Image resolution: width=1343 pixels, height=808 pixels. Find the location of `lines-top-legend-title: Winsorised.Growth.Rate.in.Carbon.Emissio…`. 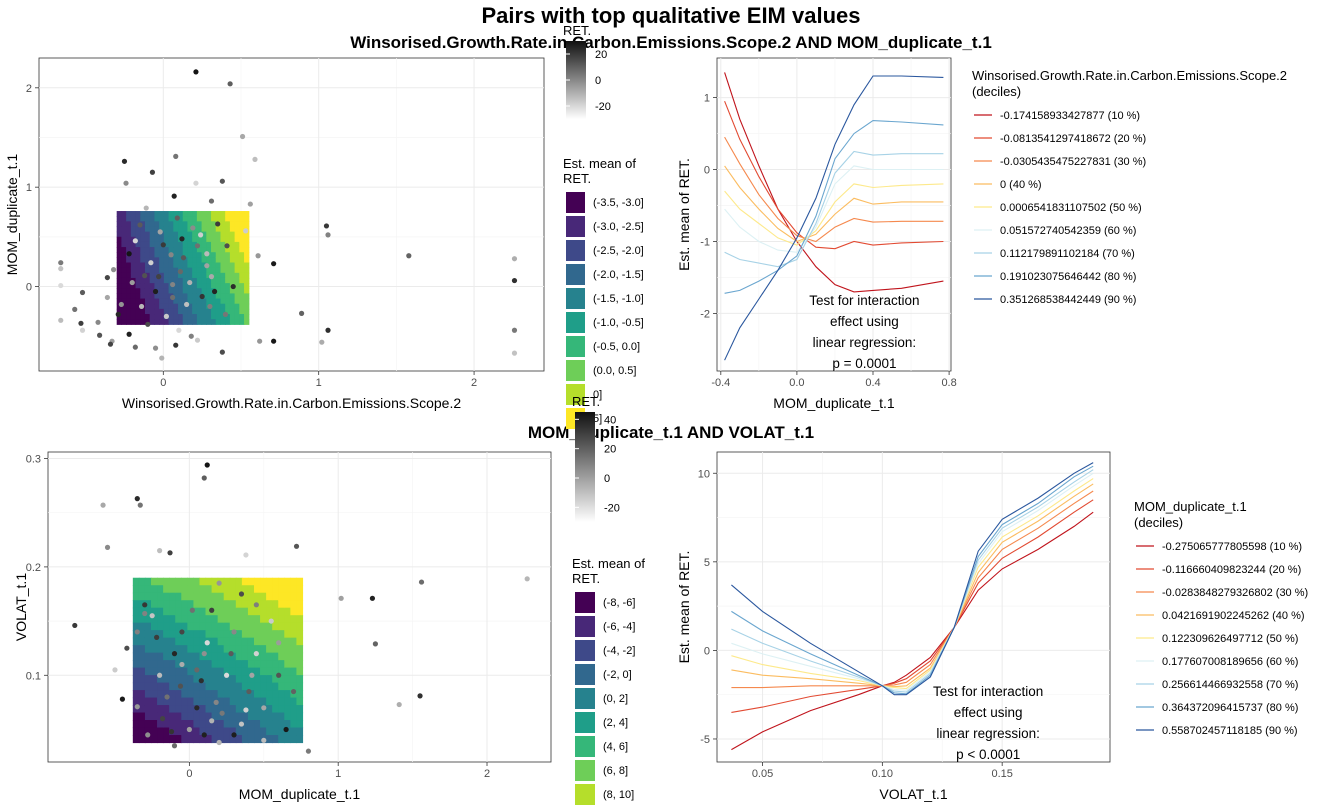

lines-top-legend-title: Winsorised.Growth.Rate.in.Carbon.Emissio… is located at coordinates (1129, 75).